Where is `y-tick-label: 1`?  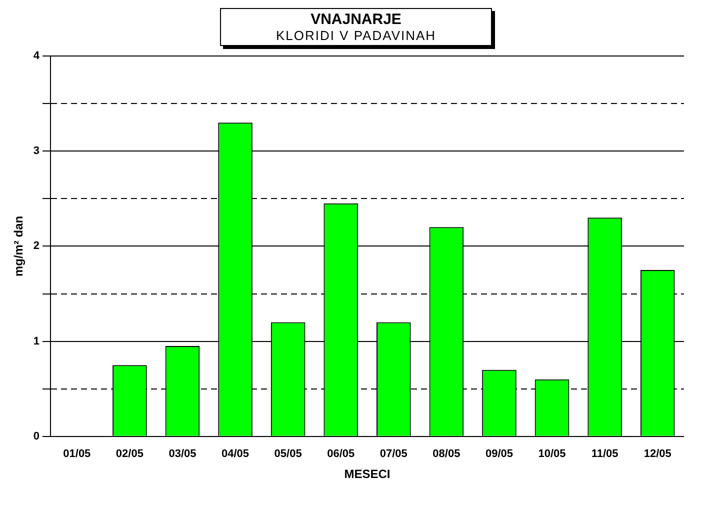
y-tick-label: 1 is located at coordinates (36, 341).